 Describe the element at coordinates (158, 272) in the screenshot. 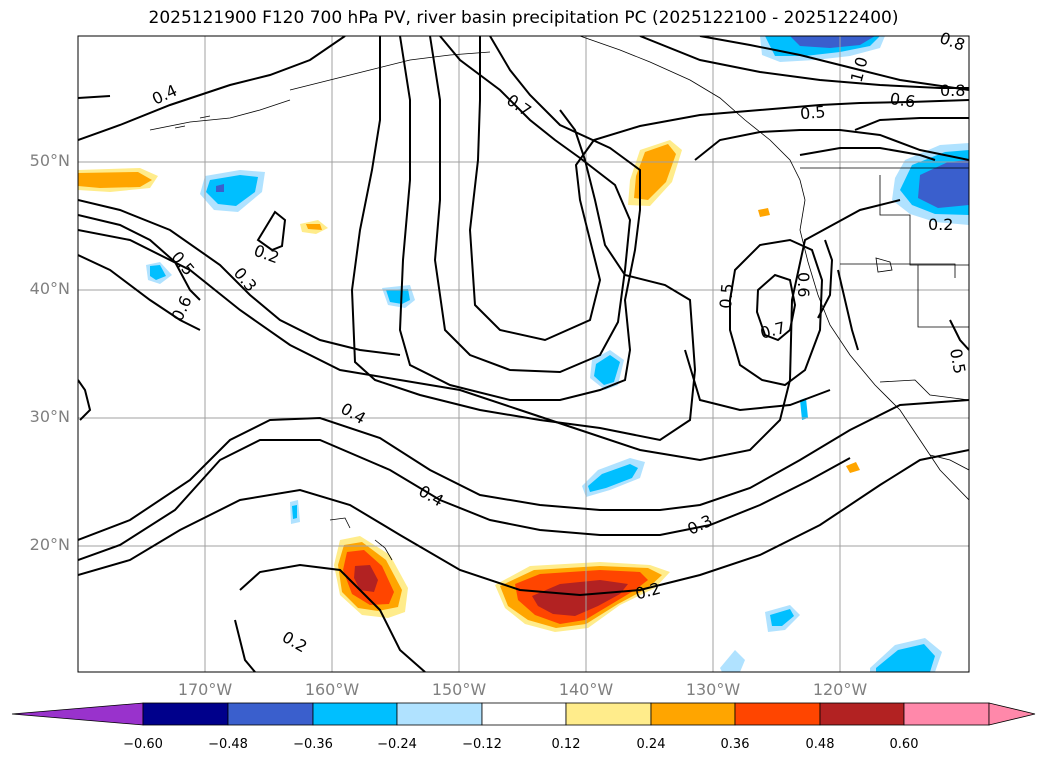

I see `fill-neg-w2-core` at that location.